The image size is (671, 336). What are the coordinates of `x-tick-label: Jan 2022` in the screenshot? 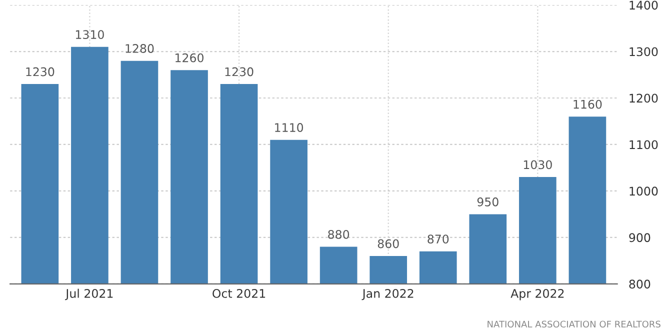 It's located at (388, 294).